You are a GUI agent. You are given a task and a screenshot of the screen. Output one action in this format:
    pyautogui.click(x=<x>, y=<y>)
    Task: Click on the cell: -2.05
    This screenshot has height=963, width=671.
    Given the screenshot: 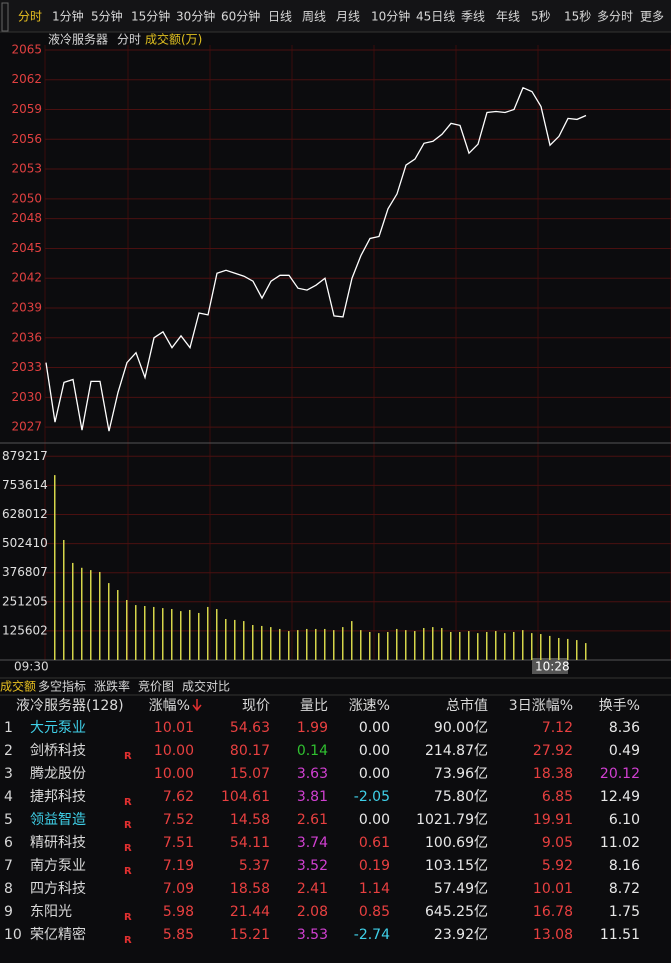 What is the action you would take?
    pyautogui.click(x=372, y=797)
    